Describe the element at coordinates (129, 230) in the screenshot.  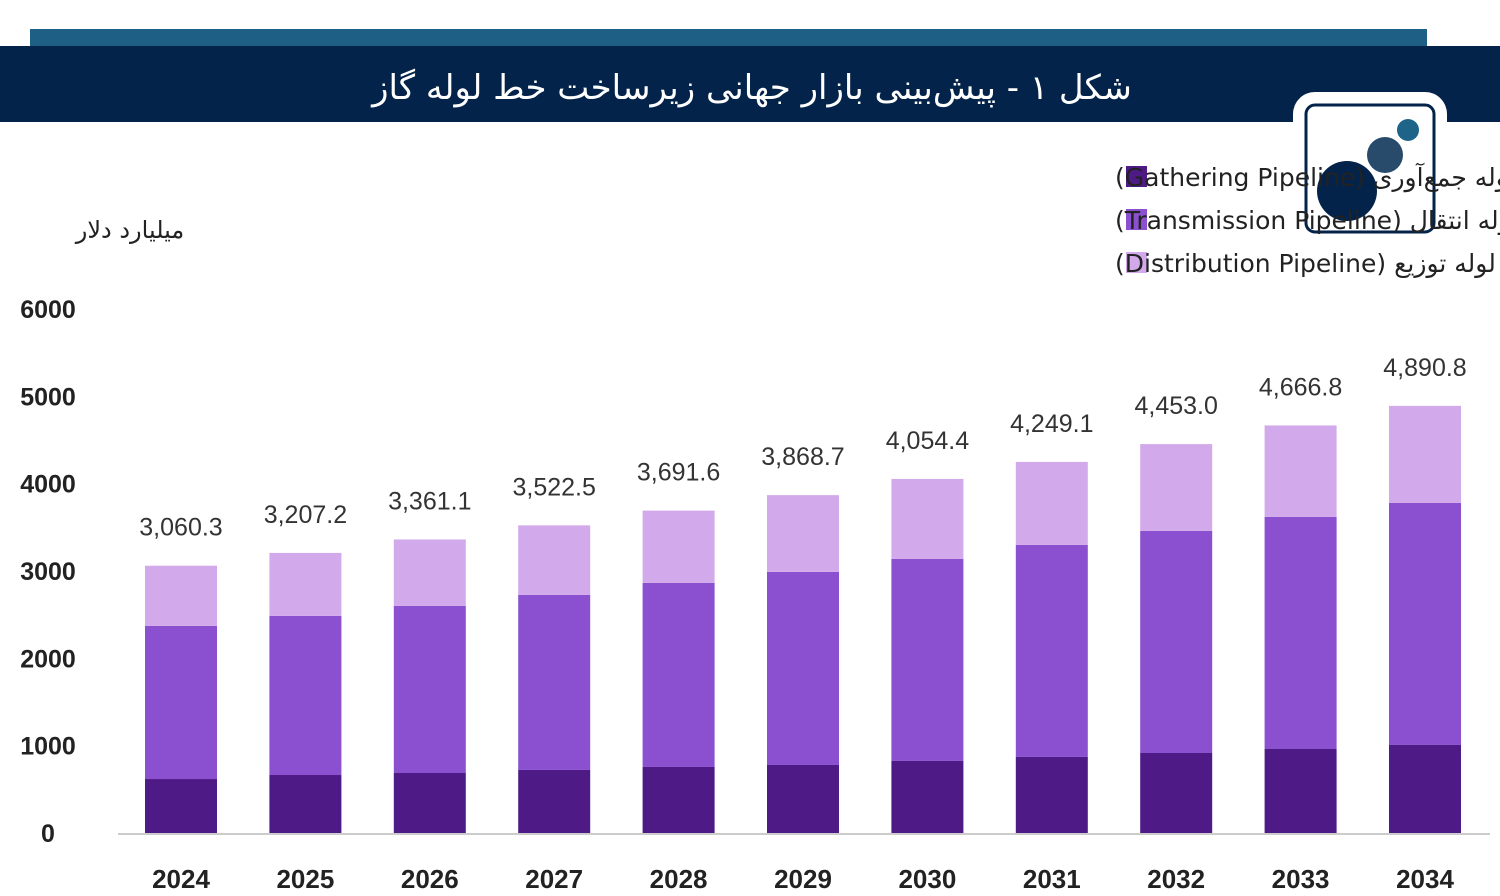
I see `y-axis-unit-label: میلیارد دلار` at that location.